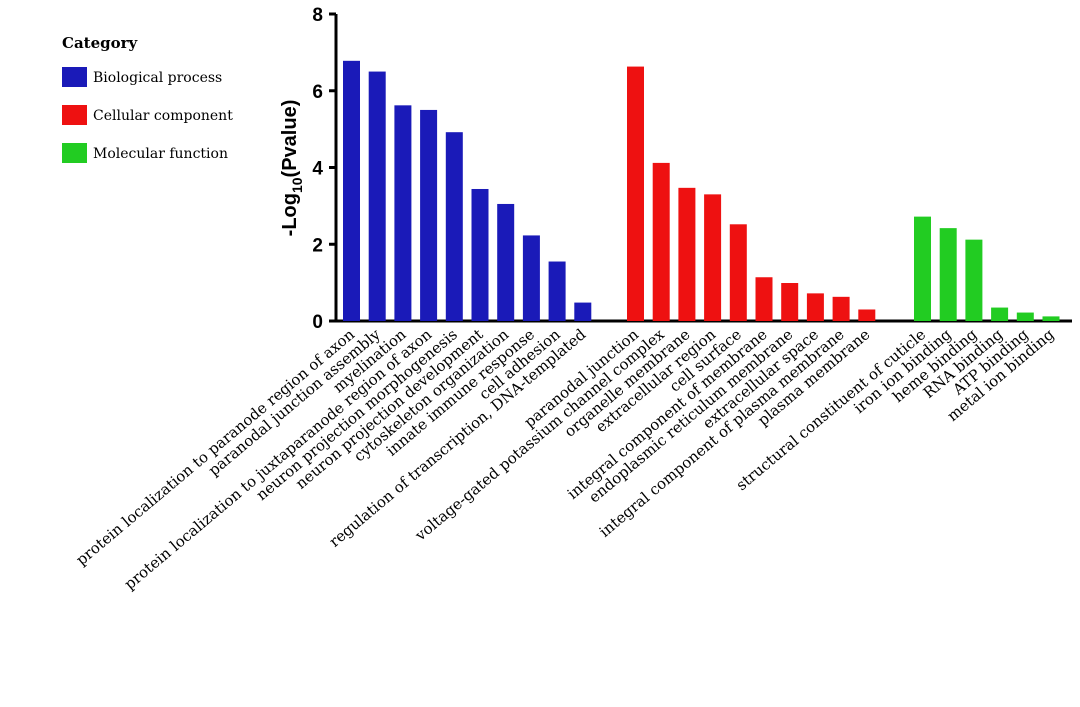 The image size is (1080, 707). What do you see at coordinates (74, 153) in the screenshot?
I see `legend-swatch-molecular-function` at bounding box center [74, 153].